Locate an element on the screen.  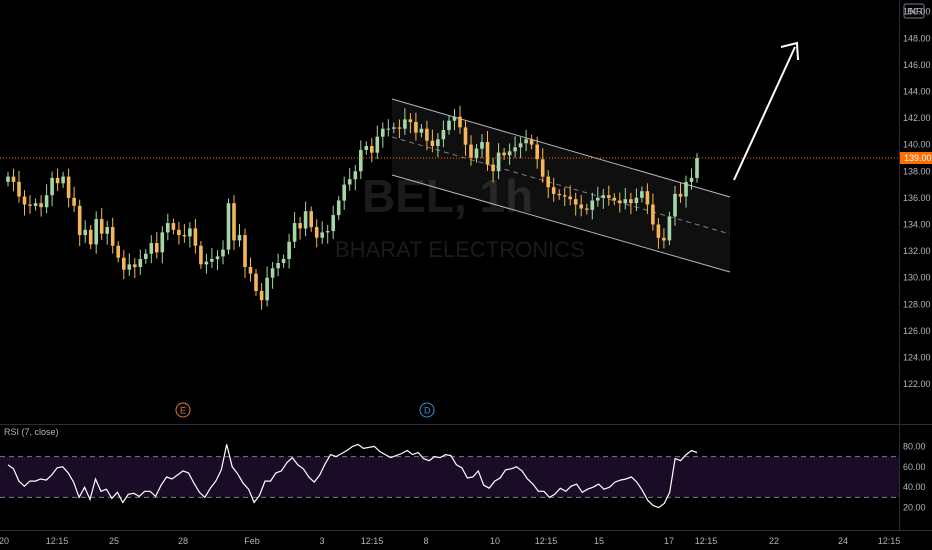
channel-median-line is located at coordinates (561, 185).